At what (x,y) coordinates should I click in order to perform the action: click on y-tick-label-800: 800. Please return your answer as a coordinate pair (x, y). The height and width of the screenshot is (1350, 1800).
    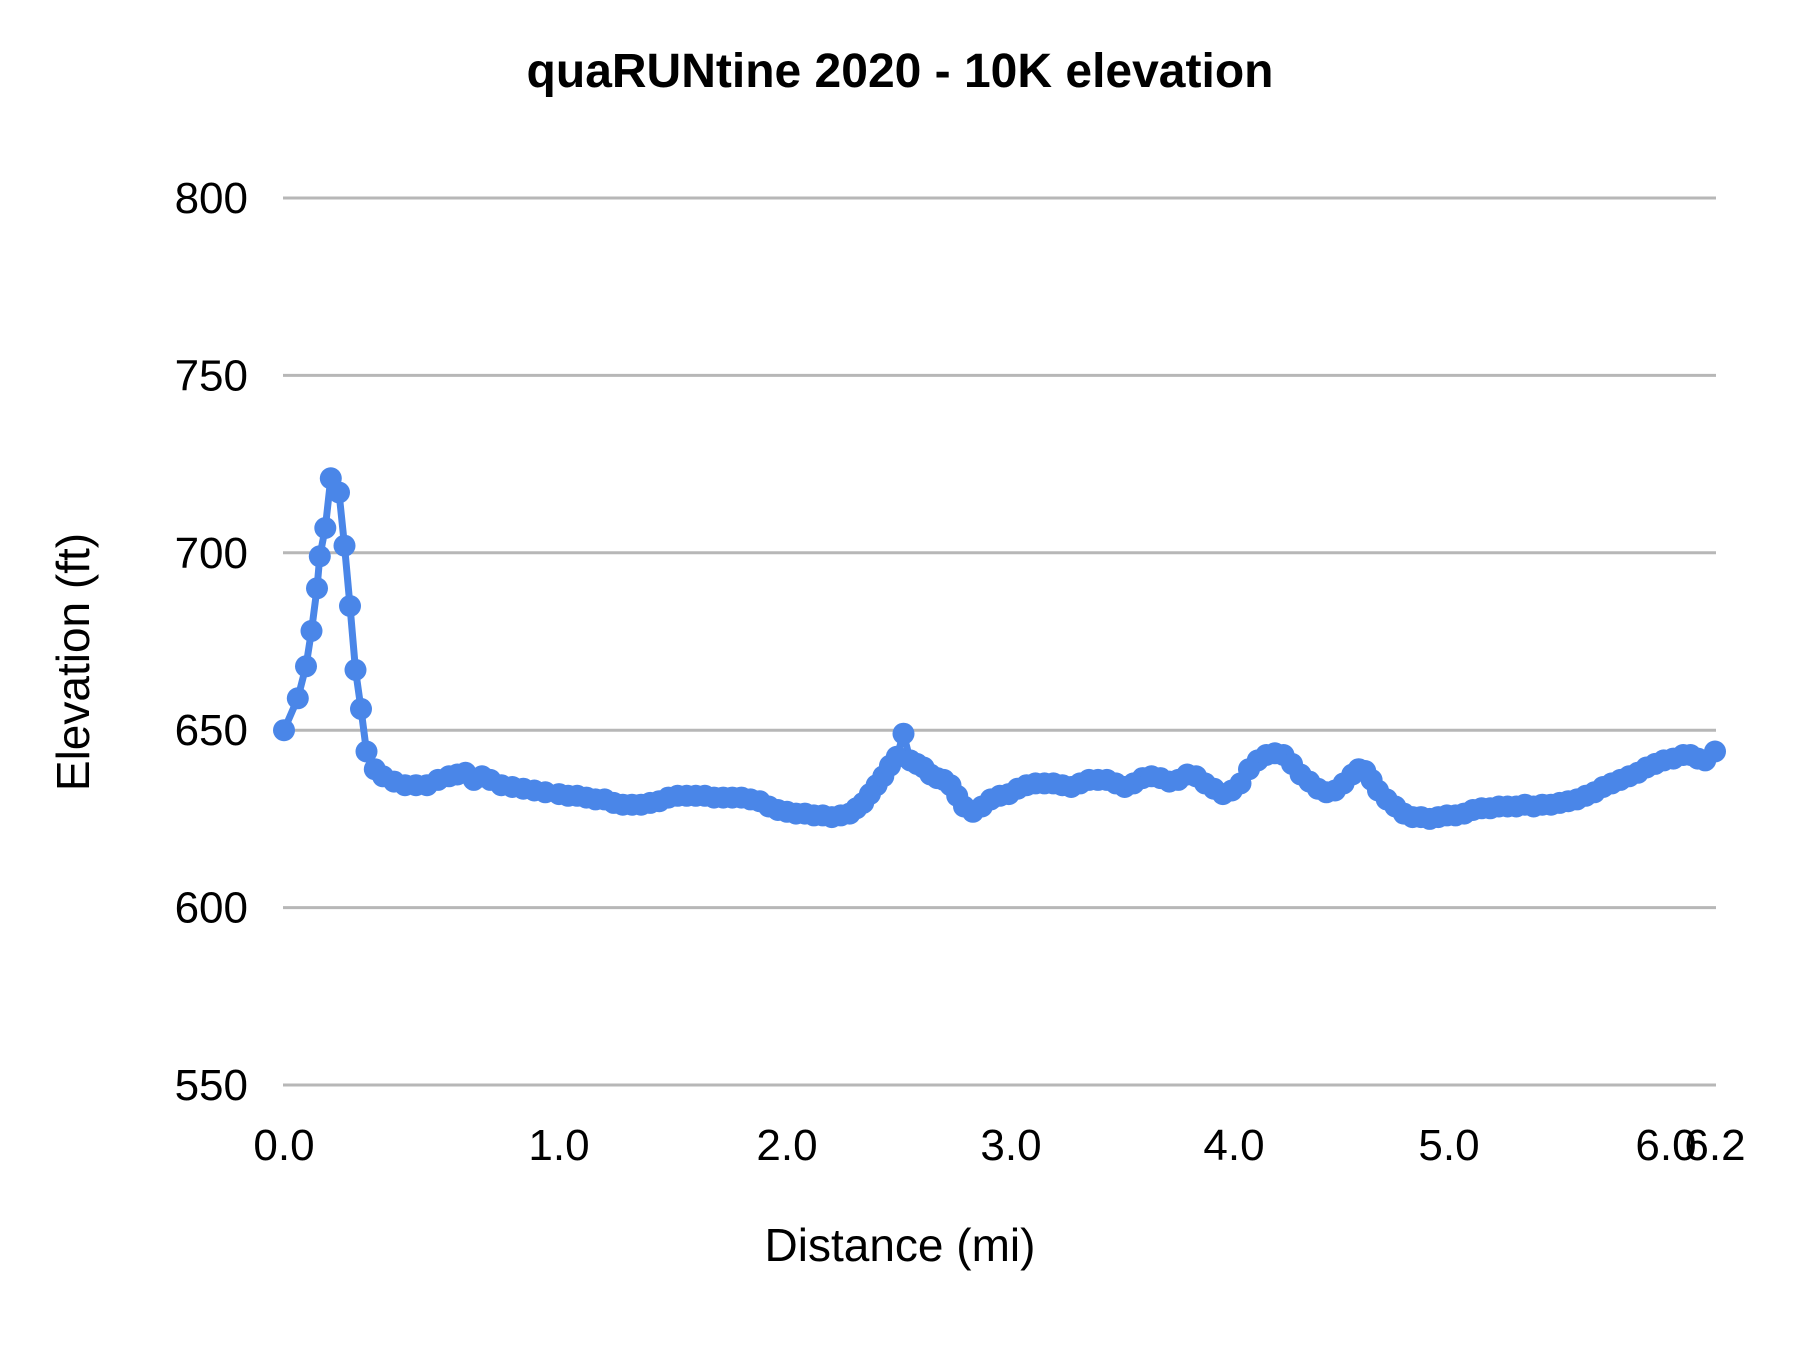
    Looking at the image, I should click on (211, 198).